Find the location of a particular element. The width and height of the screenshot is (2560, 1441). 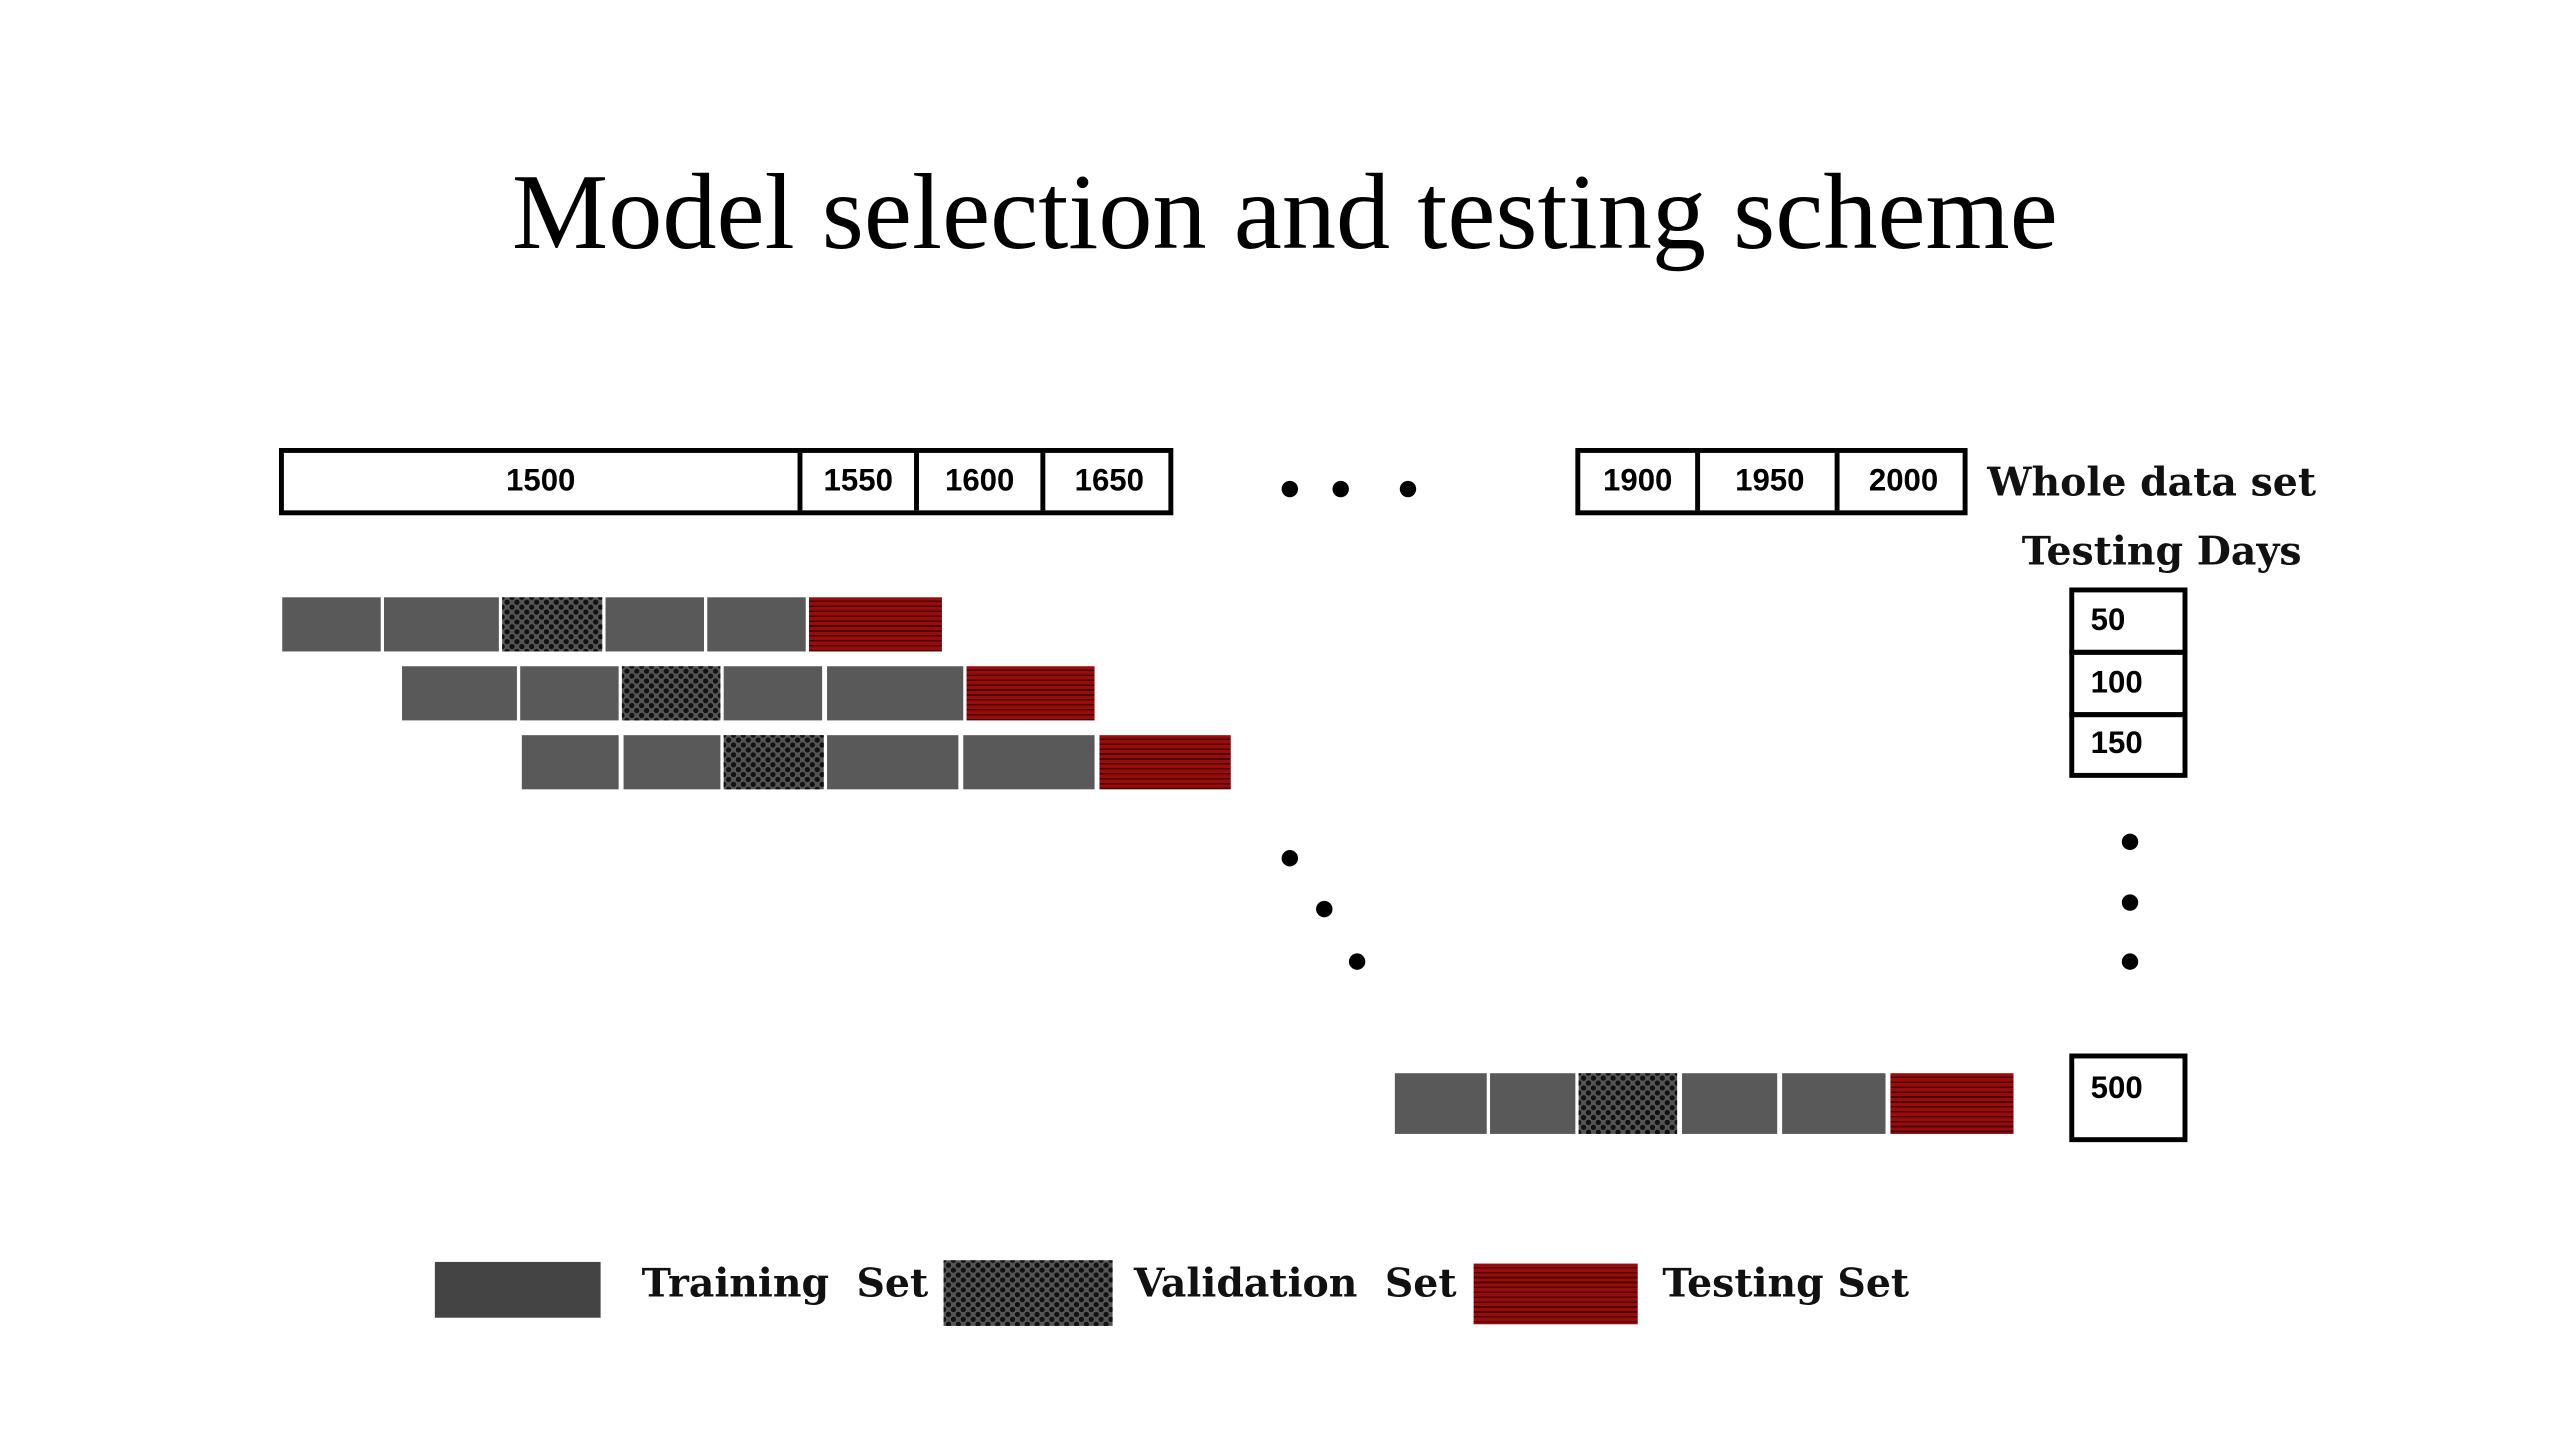

legend-training-label: Training Set is located at coordinates (785, 1282).